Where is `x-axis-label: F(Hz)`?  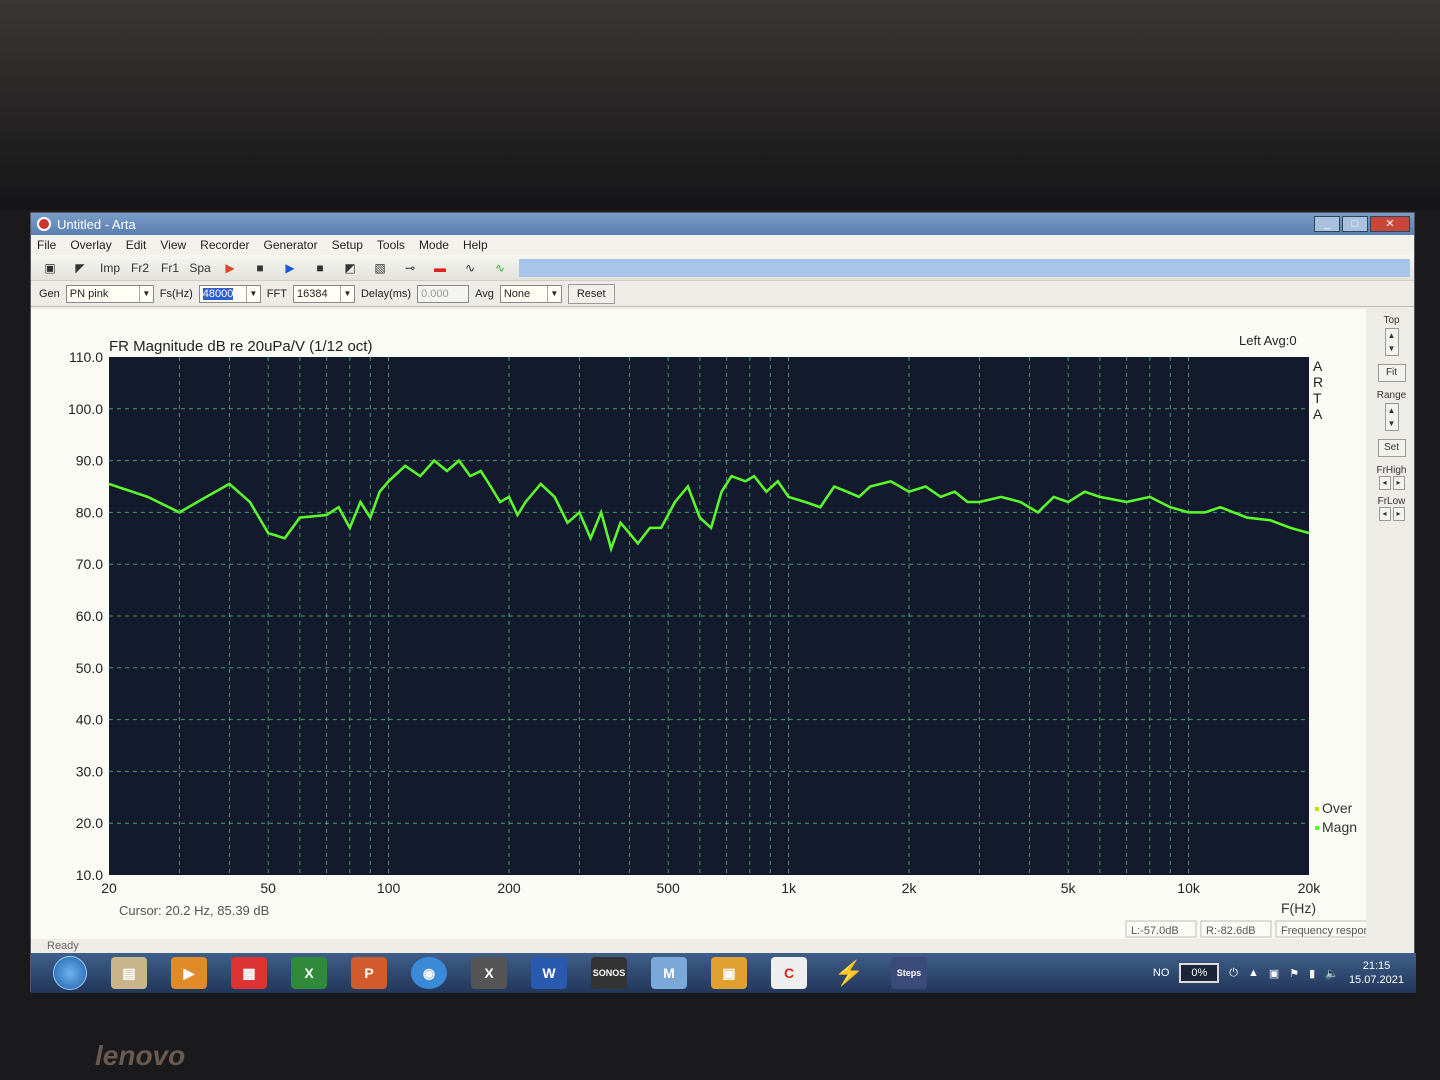 x-axis-label: F(Hz) is located at coordinates (1298, 908).